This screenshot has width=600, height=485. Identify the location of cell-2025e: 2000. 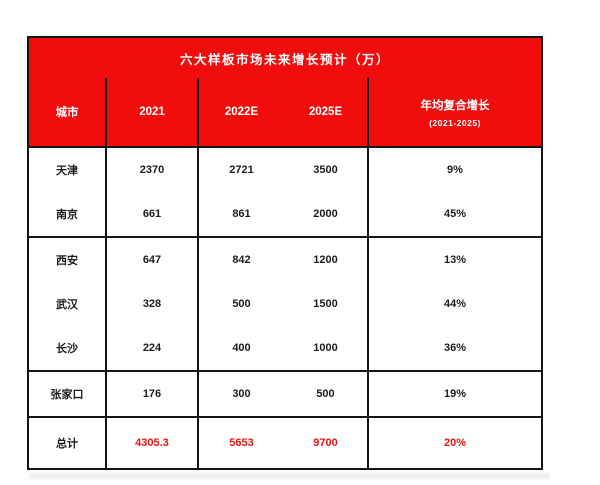
(326, 214).